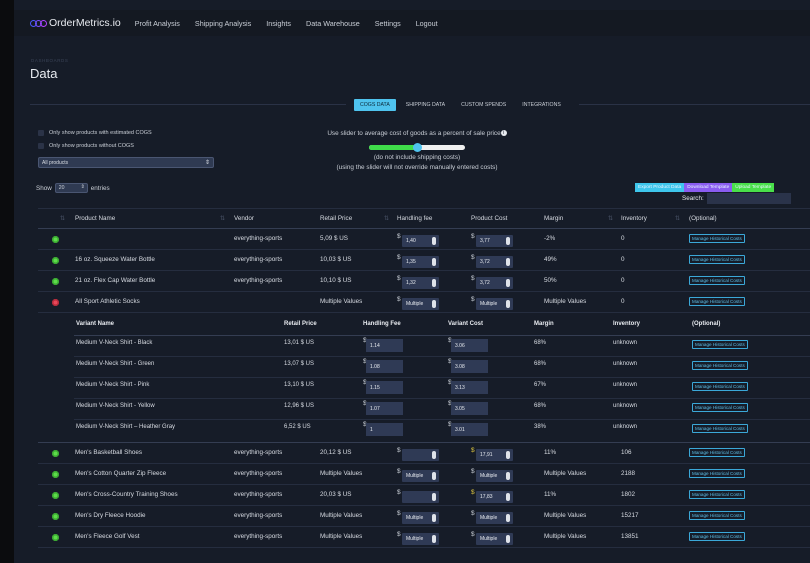 This screenshot has width=810, height=563. I want to click on export-product-data-button: Export Product Data, so click(660, 187).